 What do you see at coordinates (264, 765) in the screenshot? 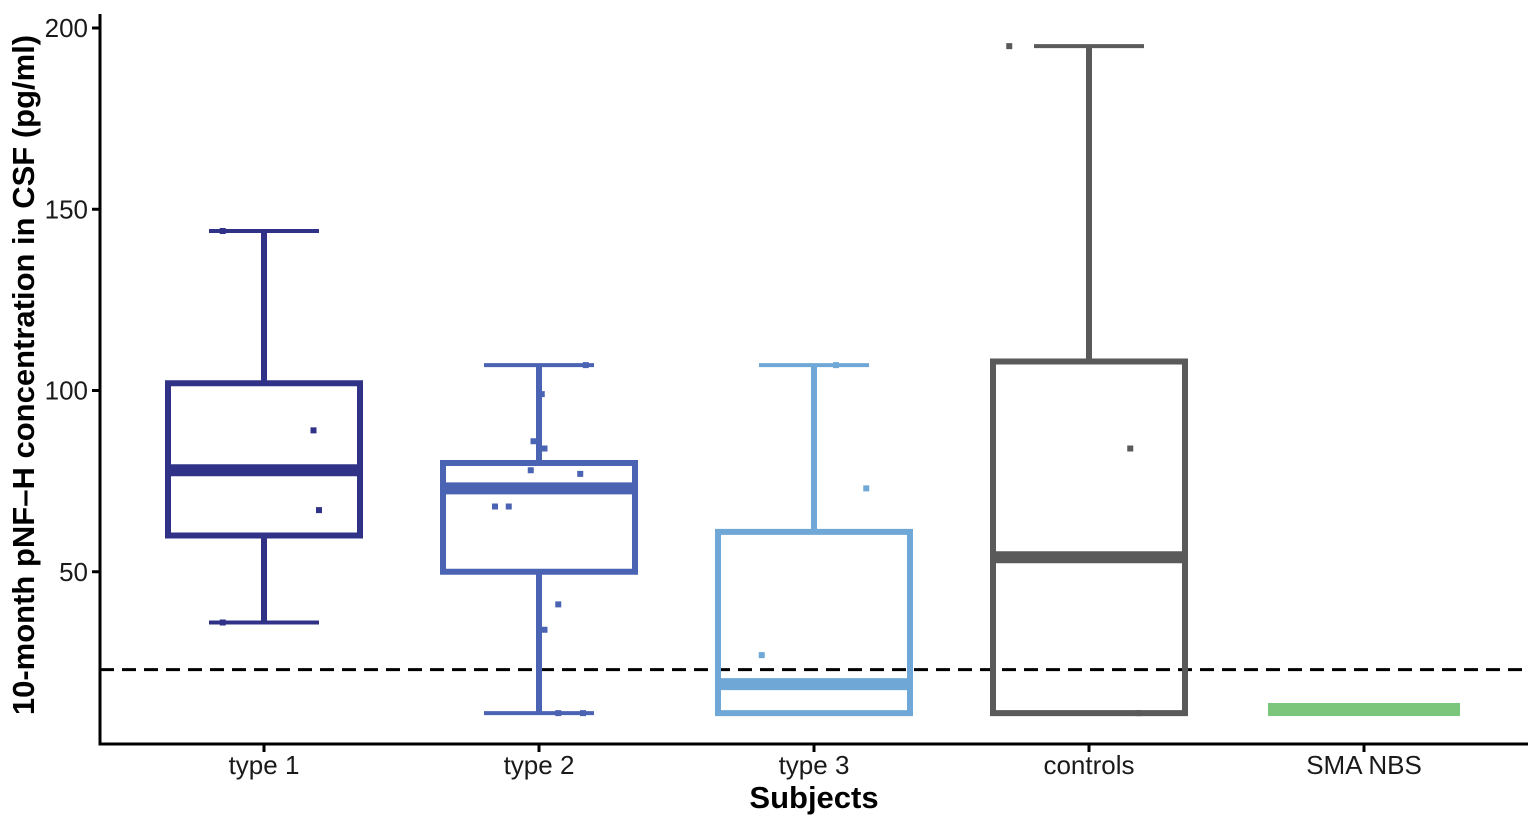
I see `x-tick-label: type 1` at bounding box center [264, 765].